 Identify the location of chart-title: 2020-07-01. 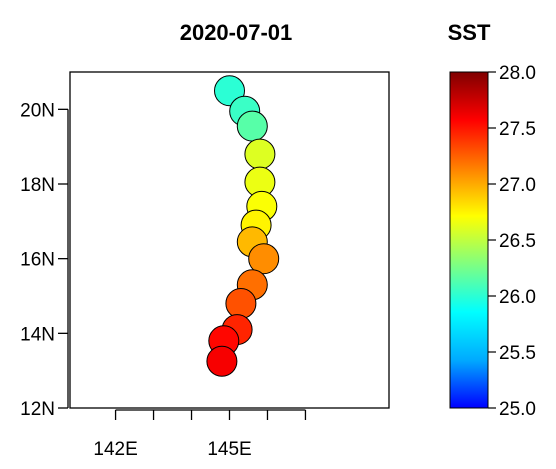
(236, 32).